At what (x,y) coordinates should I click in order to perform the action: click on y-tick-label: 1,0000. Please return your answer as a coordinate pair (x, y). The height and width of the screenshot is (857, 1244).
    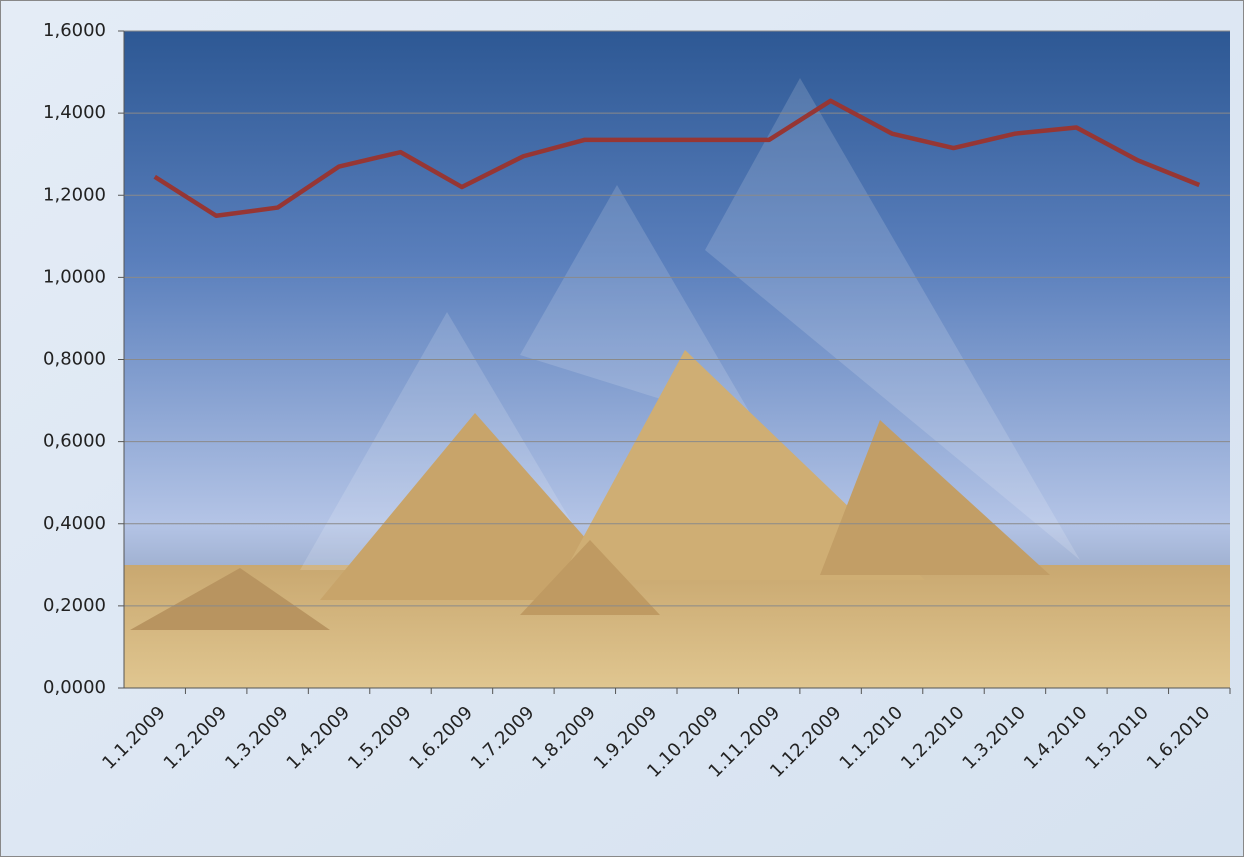
    Looking at the image, I should click on (74, 276).